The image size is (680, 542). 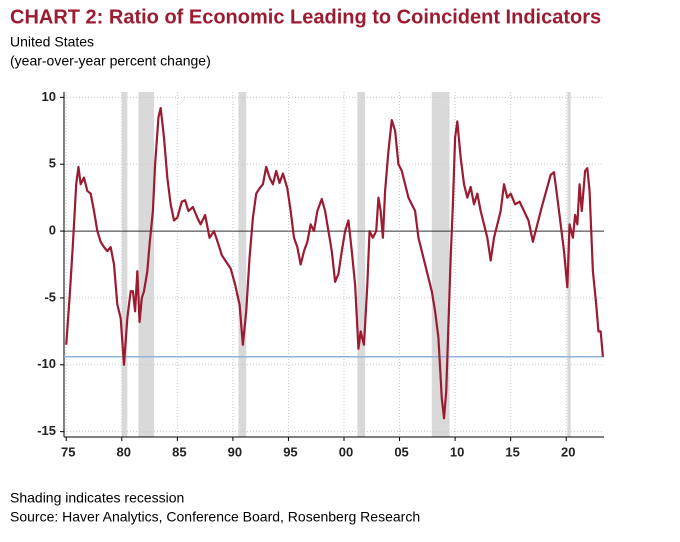 What do you see at coordinates (68, 451) in the screenshot?
I see `x-tick-label: 75` at bounding box center [68, 451].